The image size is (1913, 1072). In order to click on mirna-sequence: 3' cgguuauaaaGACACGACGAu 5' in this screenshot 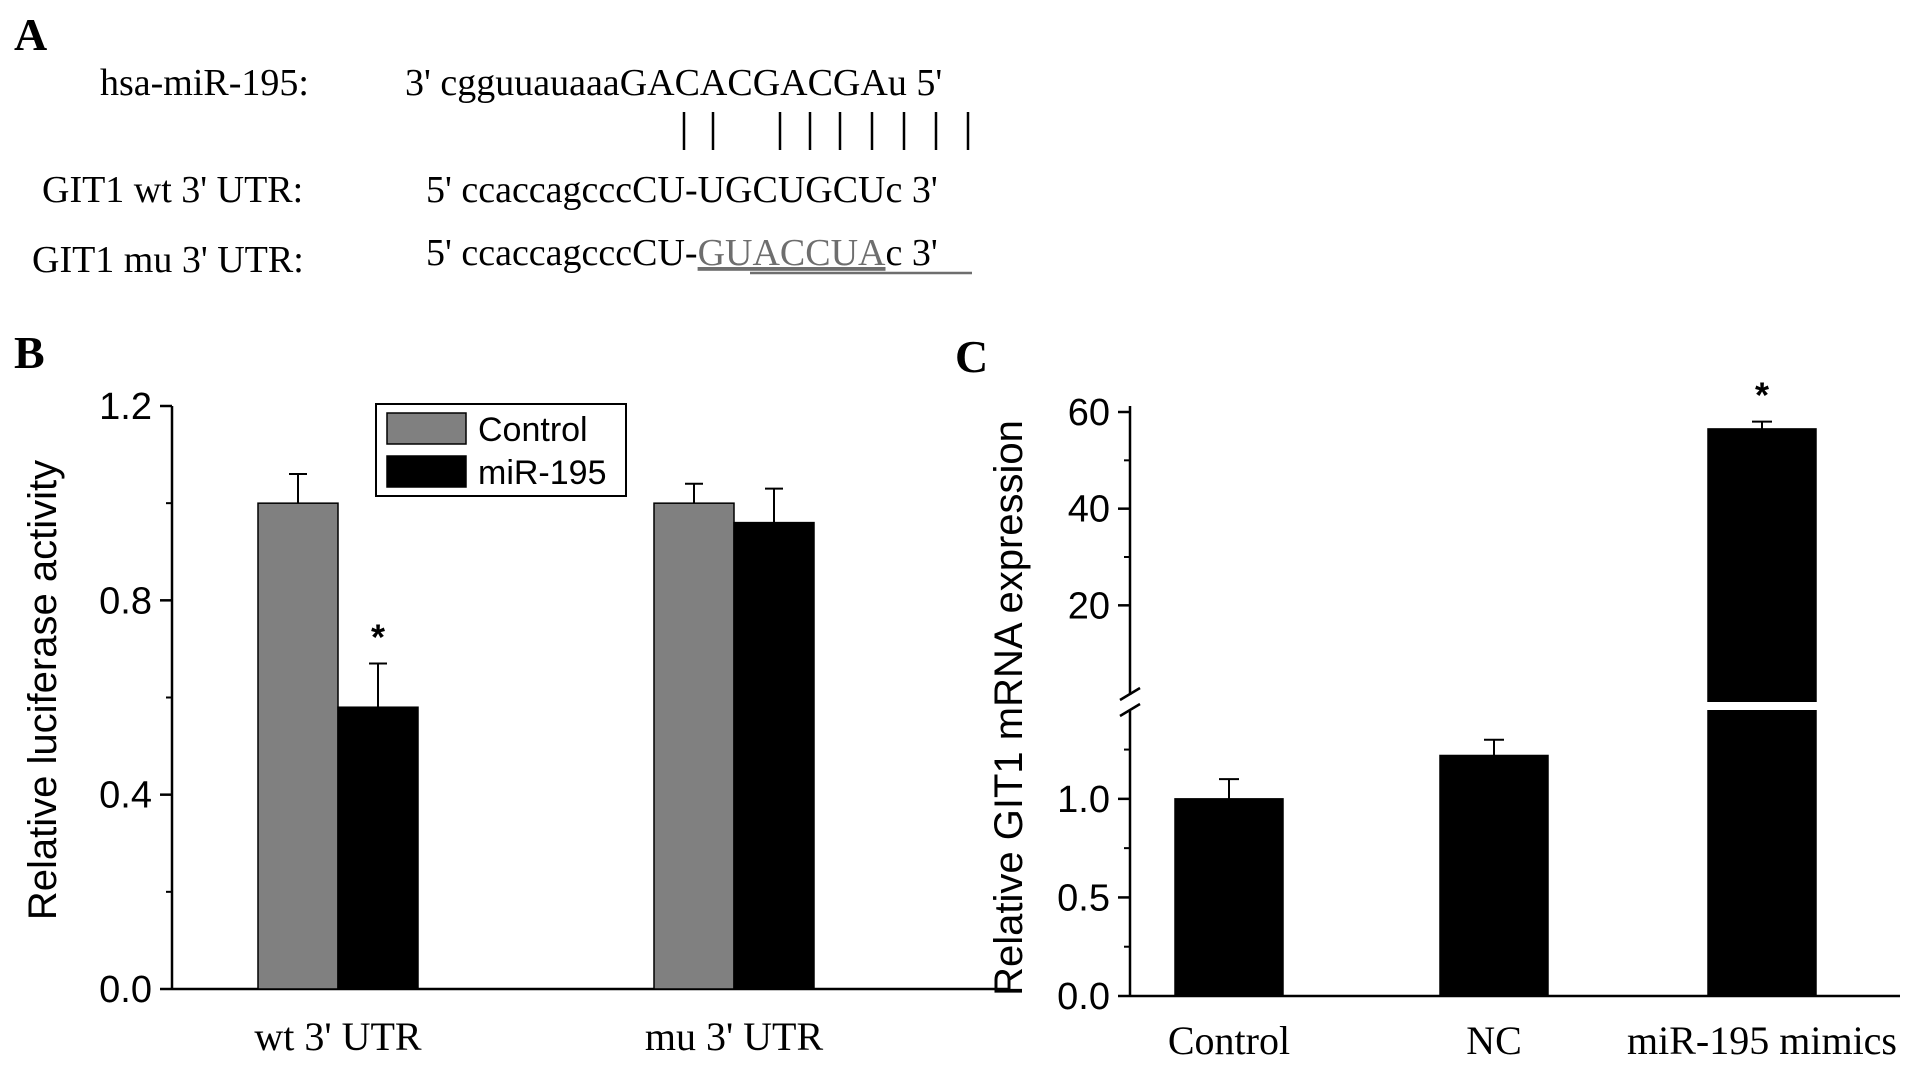, I will do `click(673, 83)`.